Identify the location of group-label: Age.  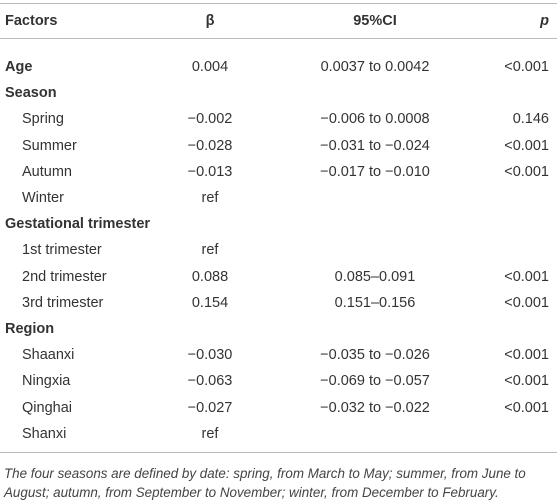
(19, 67).